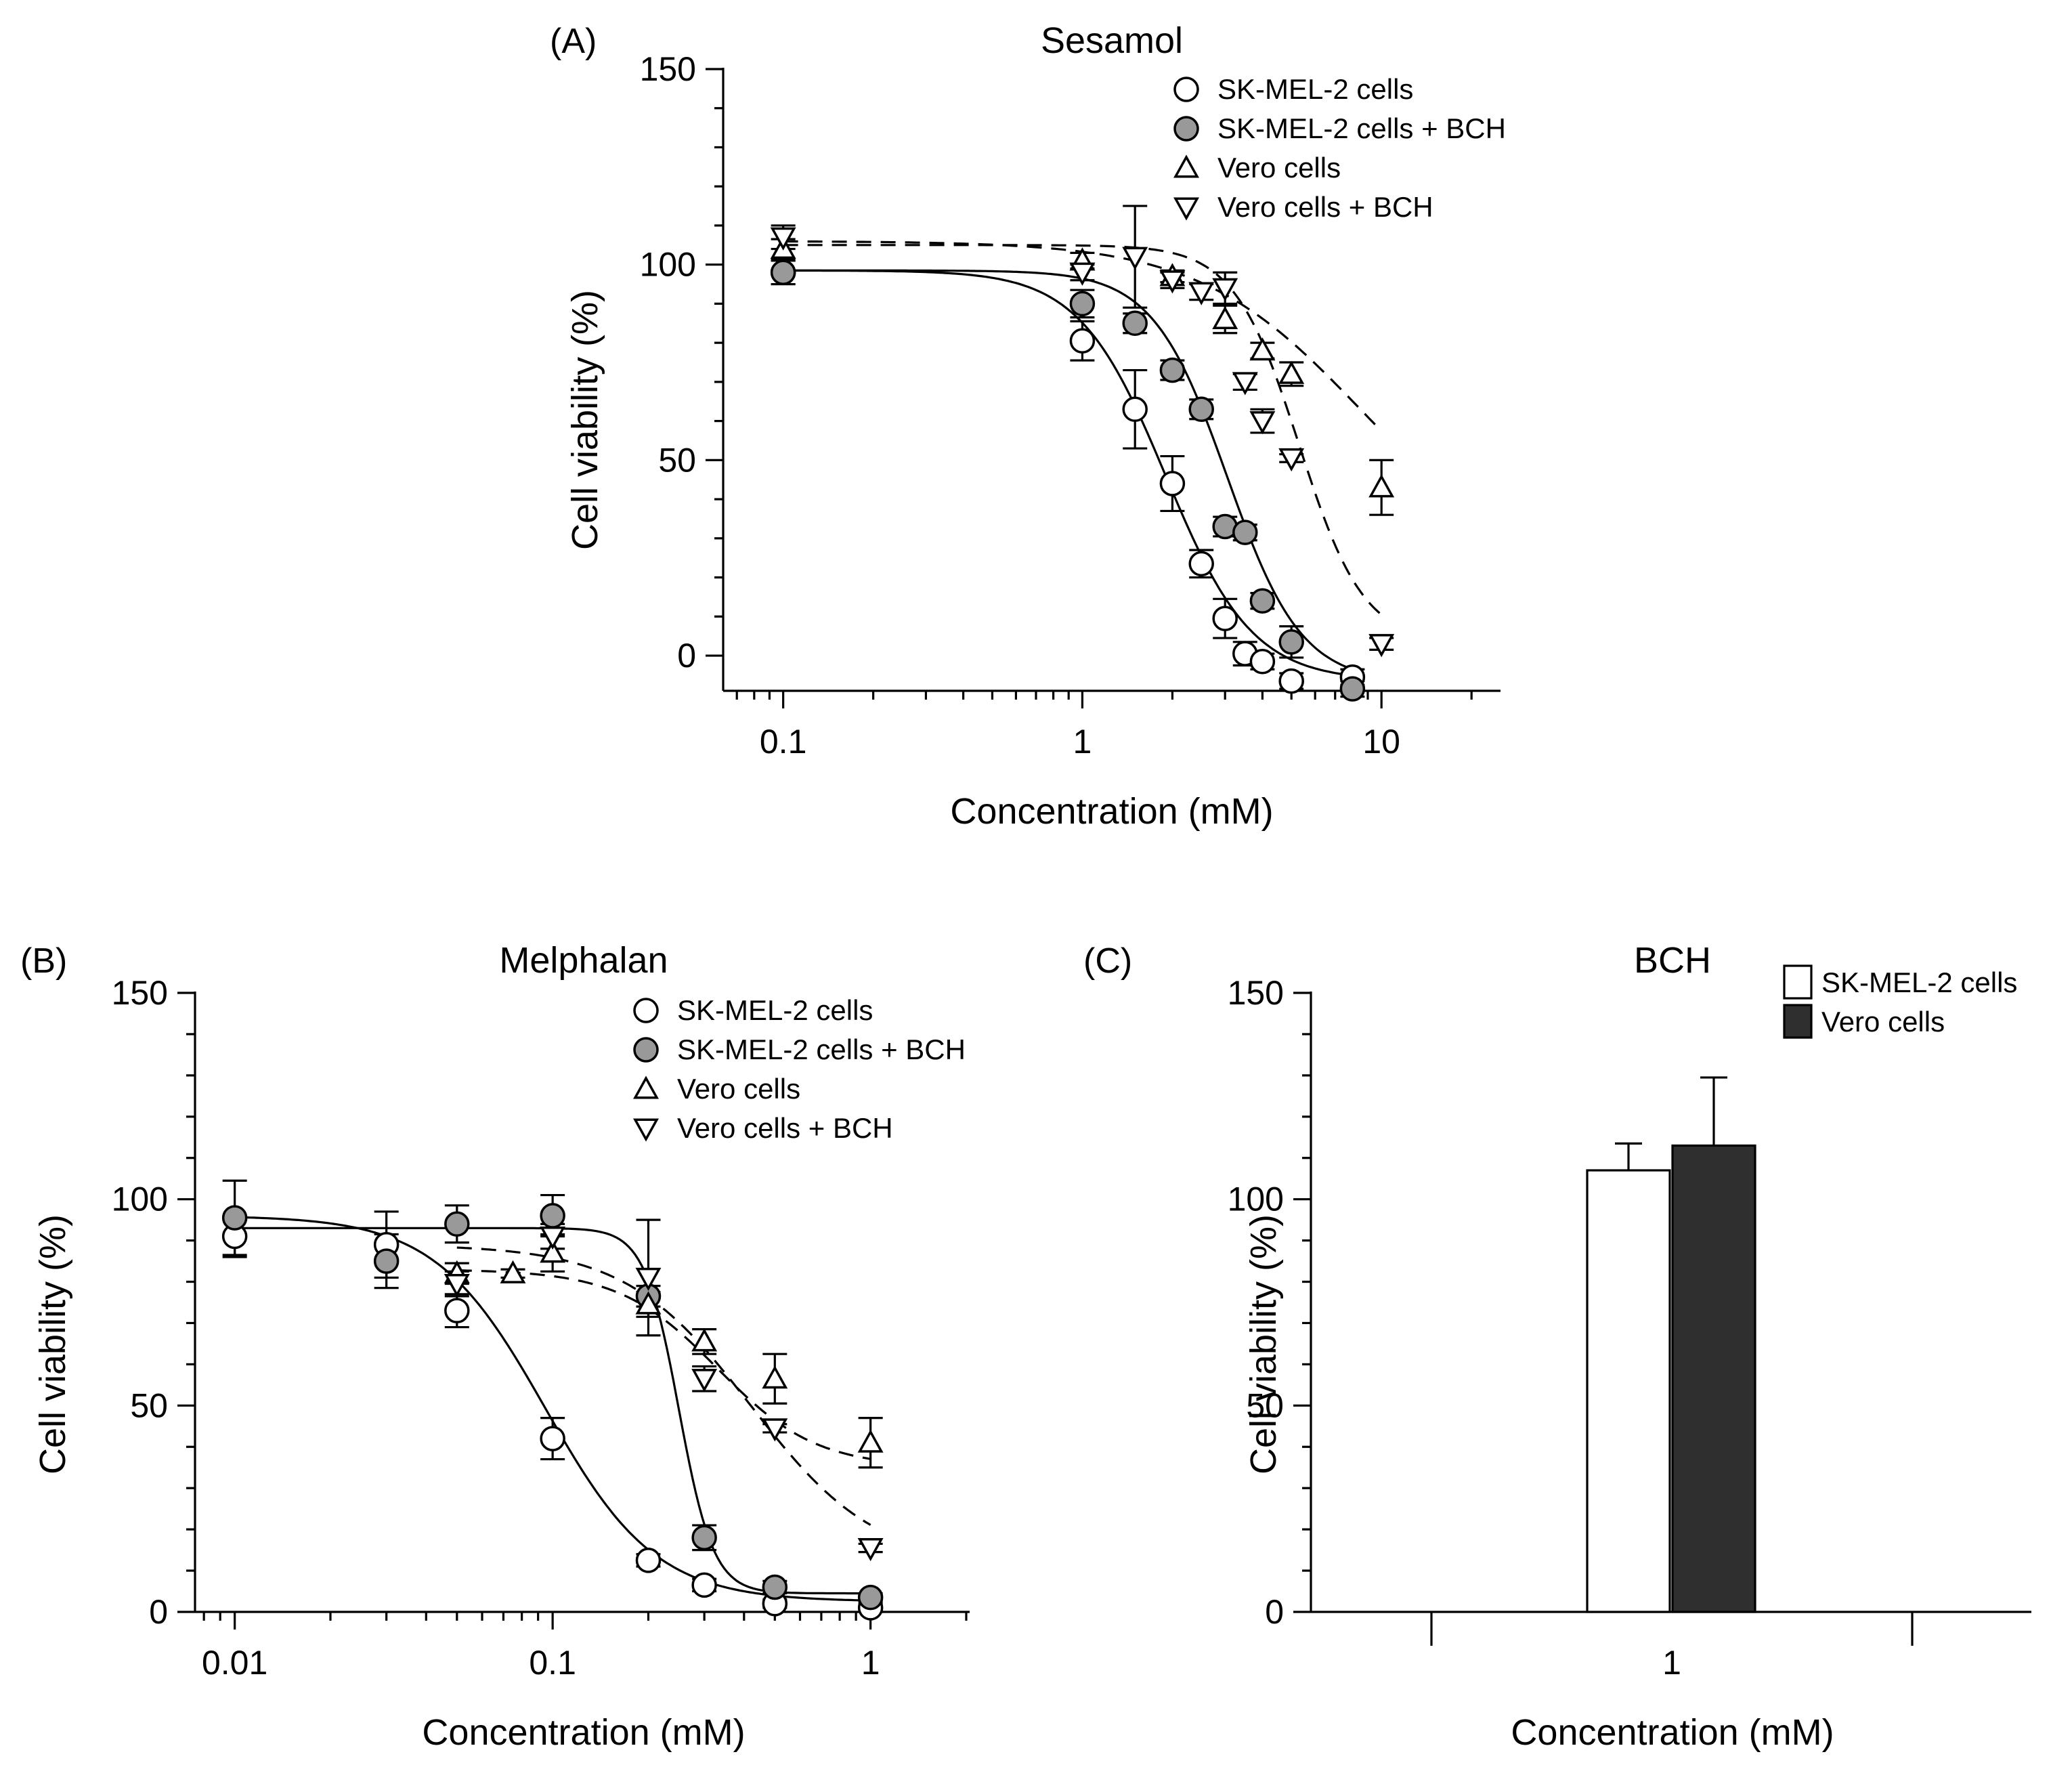 The height and width of the screenshot is (1767, 2072). Describe the element at coordinates (583, 961) in the screenshot. I see `panel-b-title: Melphalan` at that location.